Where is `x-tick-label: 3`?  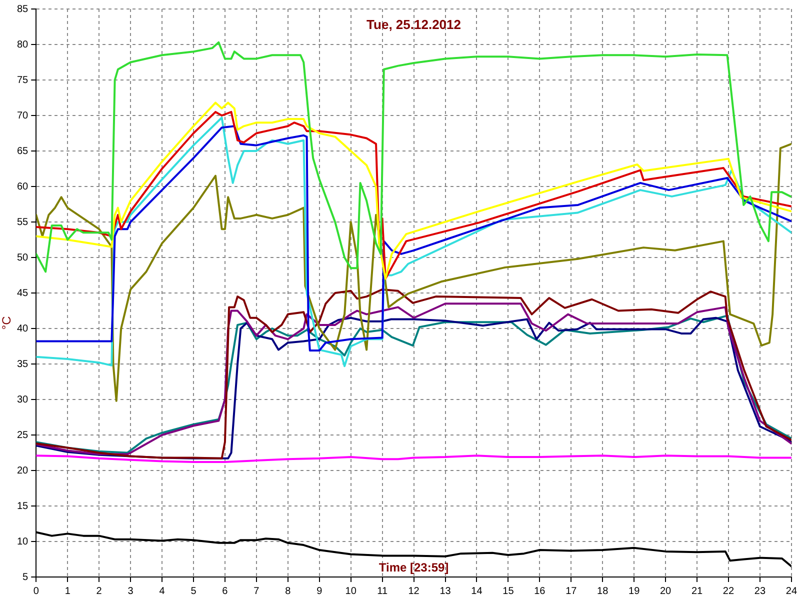
x-tick-label: 3 is located at coordinates (131, 591).